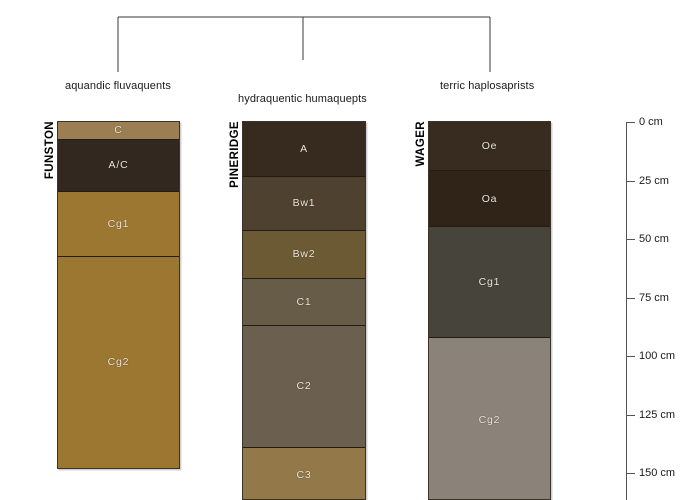 The width and height of the screenshot is (700, 500). Describe the element at coordinates (657, 356) in the screenshot. I see `depth-tick-label: 100 cm` at that location.